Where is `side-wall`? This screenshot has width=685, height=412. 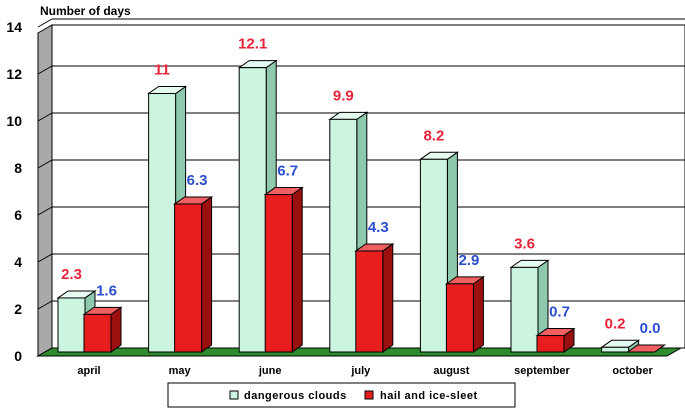 side-wall is located at coordinates (45, 190).